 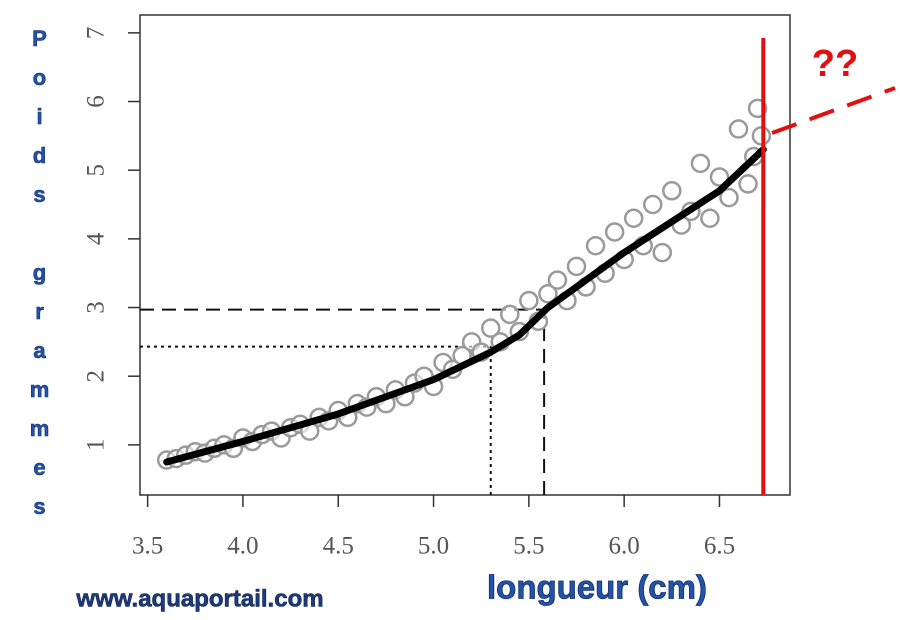 I want to click on x-tick-label: 4.0, so click(x=242, y=546).